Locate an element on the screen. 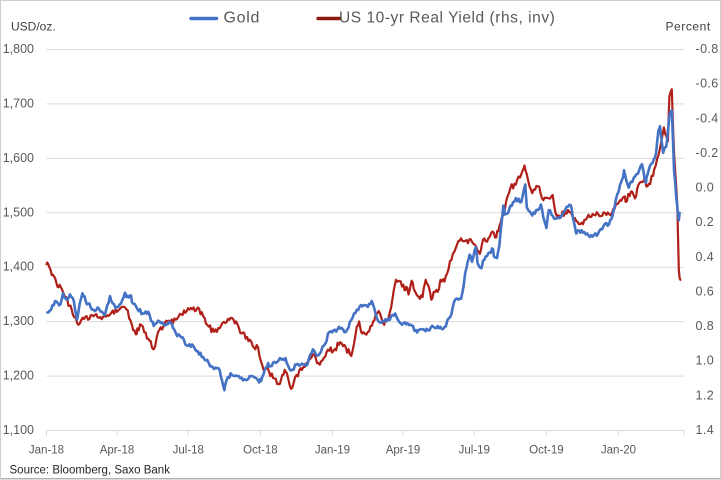 This screenshot has width=721, height=480. svg-text: Jan-18 is located at coordinates (46, 451).